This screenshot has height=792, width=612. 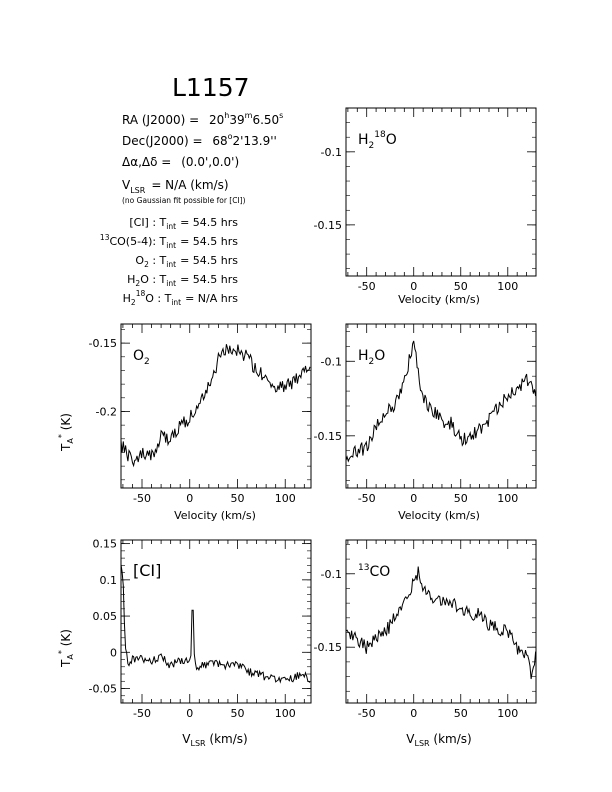 I want to click on panel-h2o: -50 0 50 100 -0.1 -0.15 H2O, so click(x=425, y=414).